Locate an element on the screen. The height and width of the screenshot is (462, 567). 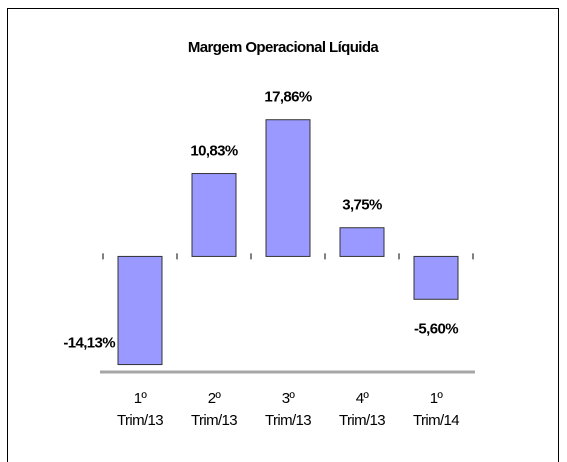
chart-title: Margem Operacional Líquida is located at coordinates (284, 47).